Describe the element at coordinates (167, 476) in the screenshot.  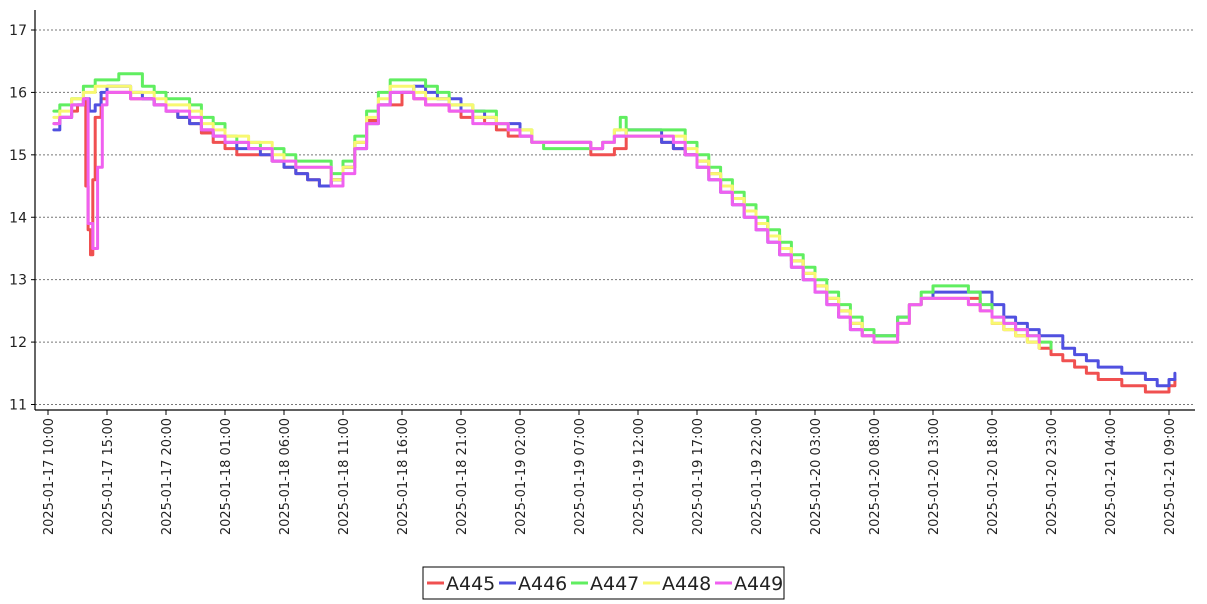
I see `x-tick-label: 2025-01-17 20:00` at that location.